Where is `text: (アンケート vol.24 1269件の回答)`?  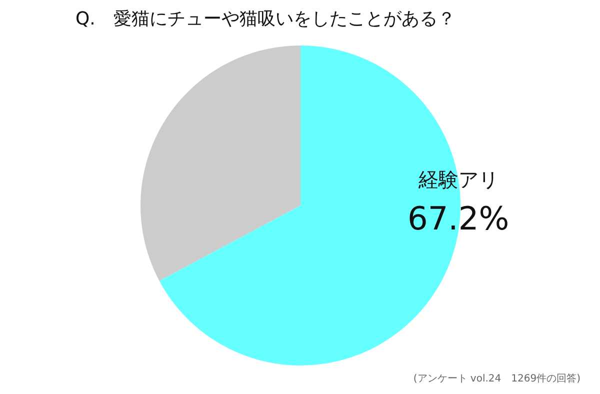
text: (アンケート vol.24 1269件の回答) is located at coordinates (497, 378).